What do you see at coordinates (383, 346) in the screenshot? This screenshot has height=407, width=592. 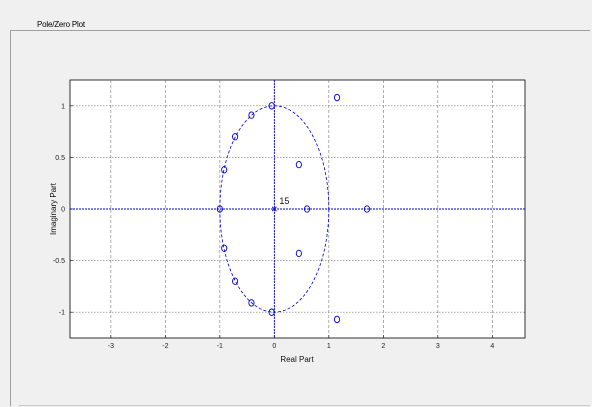 I see `x-tick-label: 2` at bounding box center [383, 346].